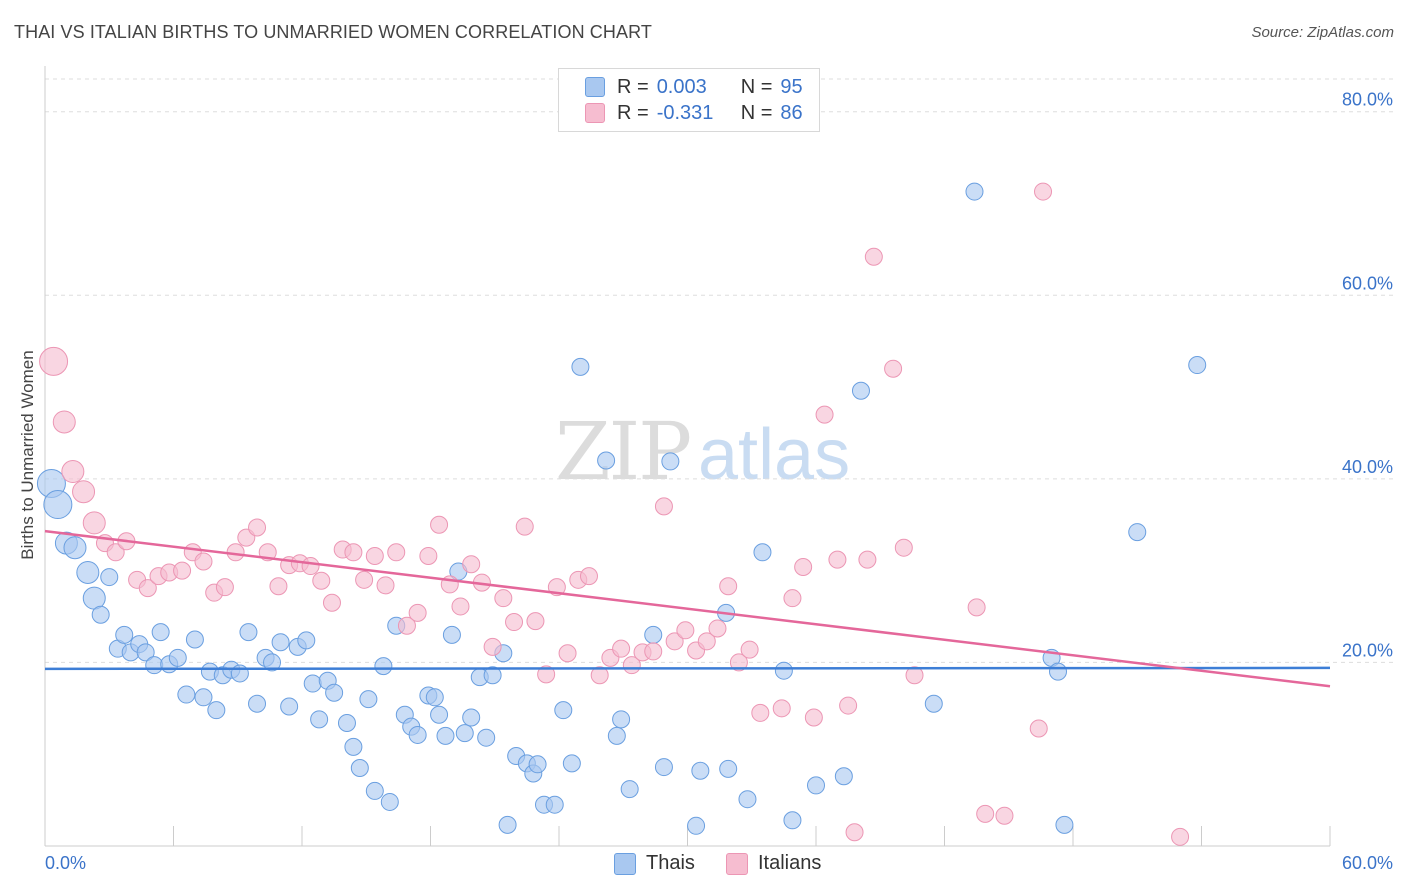  I want to click on italians-n-label: N =, so click(756, 112).